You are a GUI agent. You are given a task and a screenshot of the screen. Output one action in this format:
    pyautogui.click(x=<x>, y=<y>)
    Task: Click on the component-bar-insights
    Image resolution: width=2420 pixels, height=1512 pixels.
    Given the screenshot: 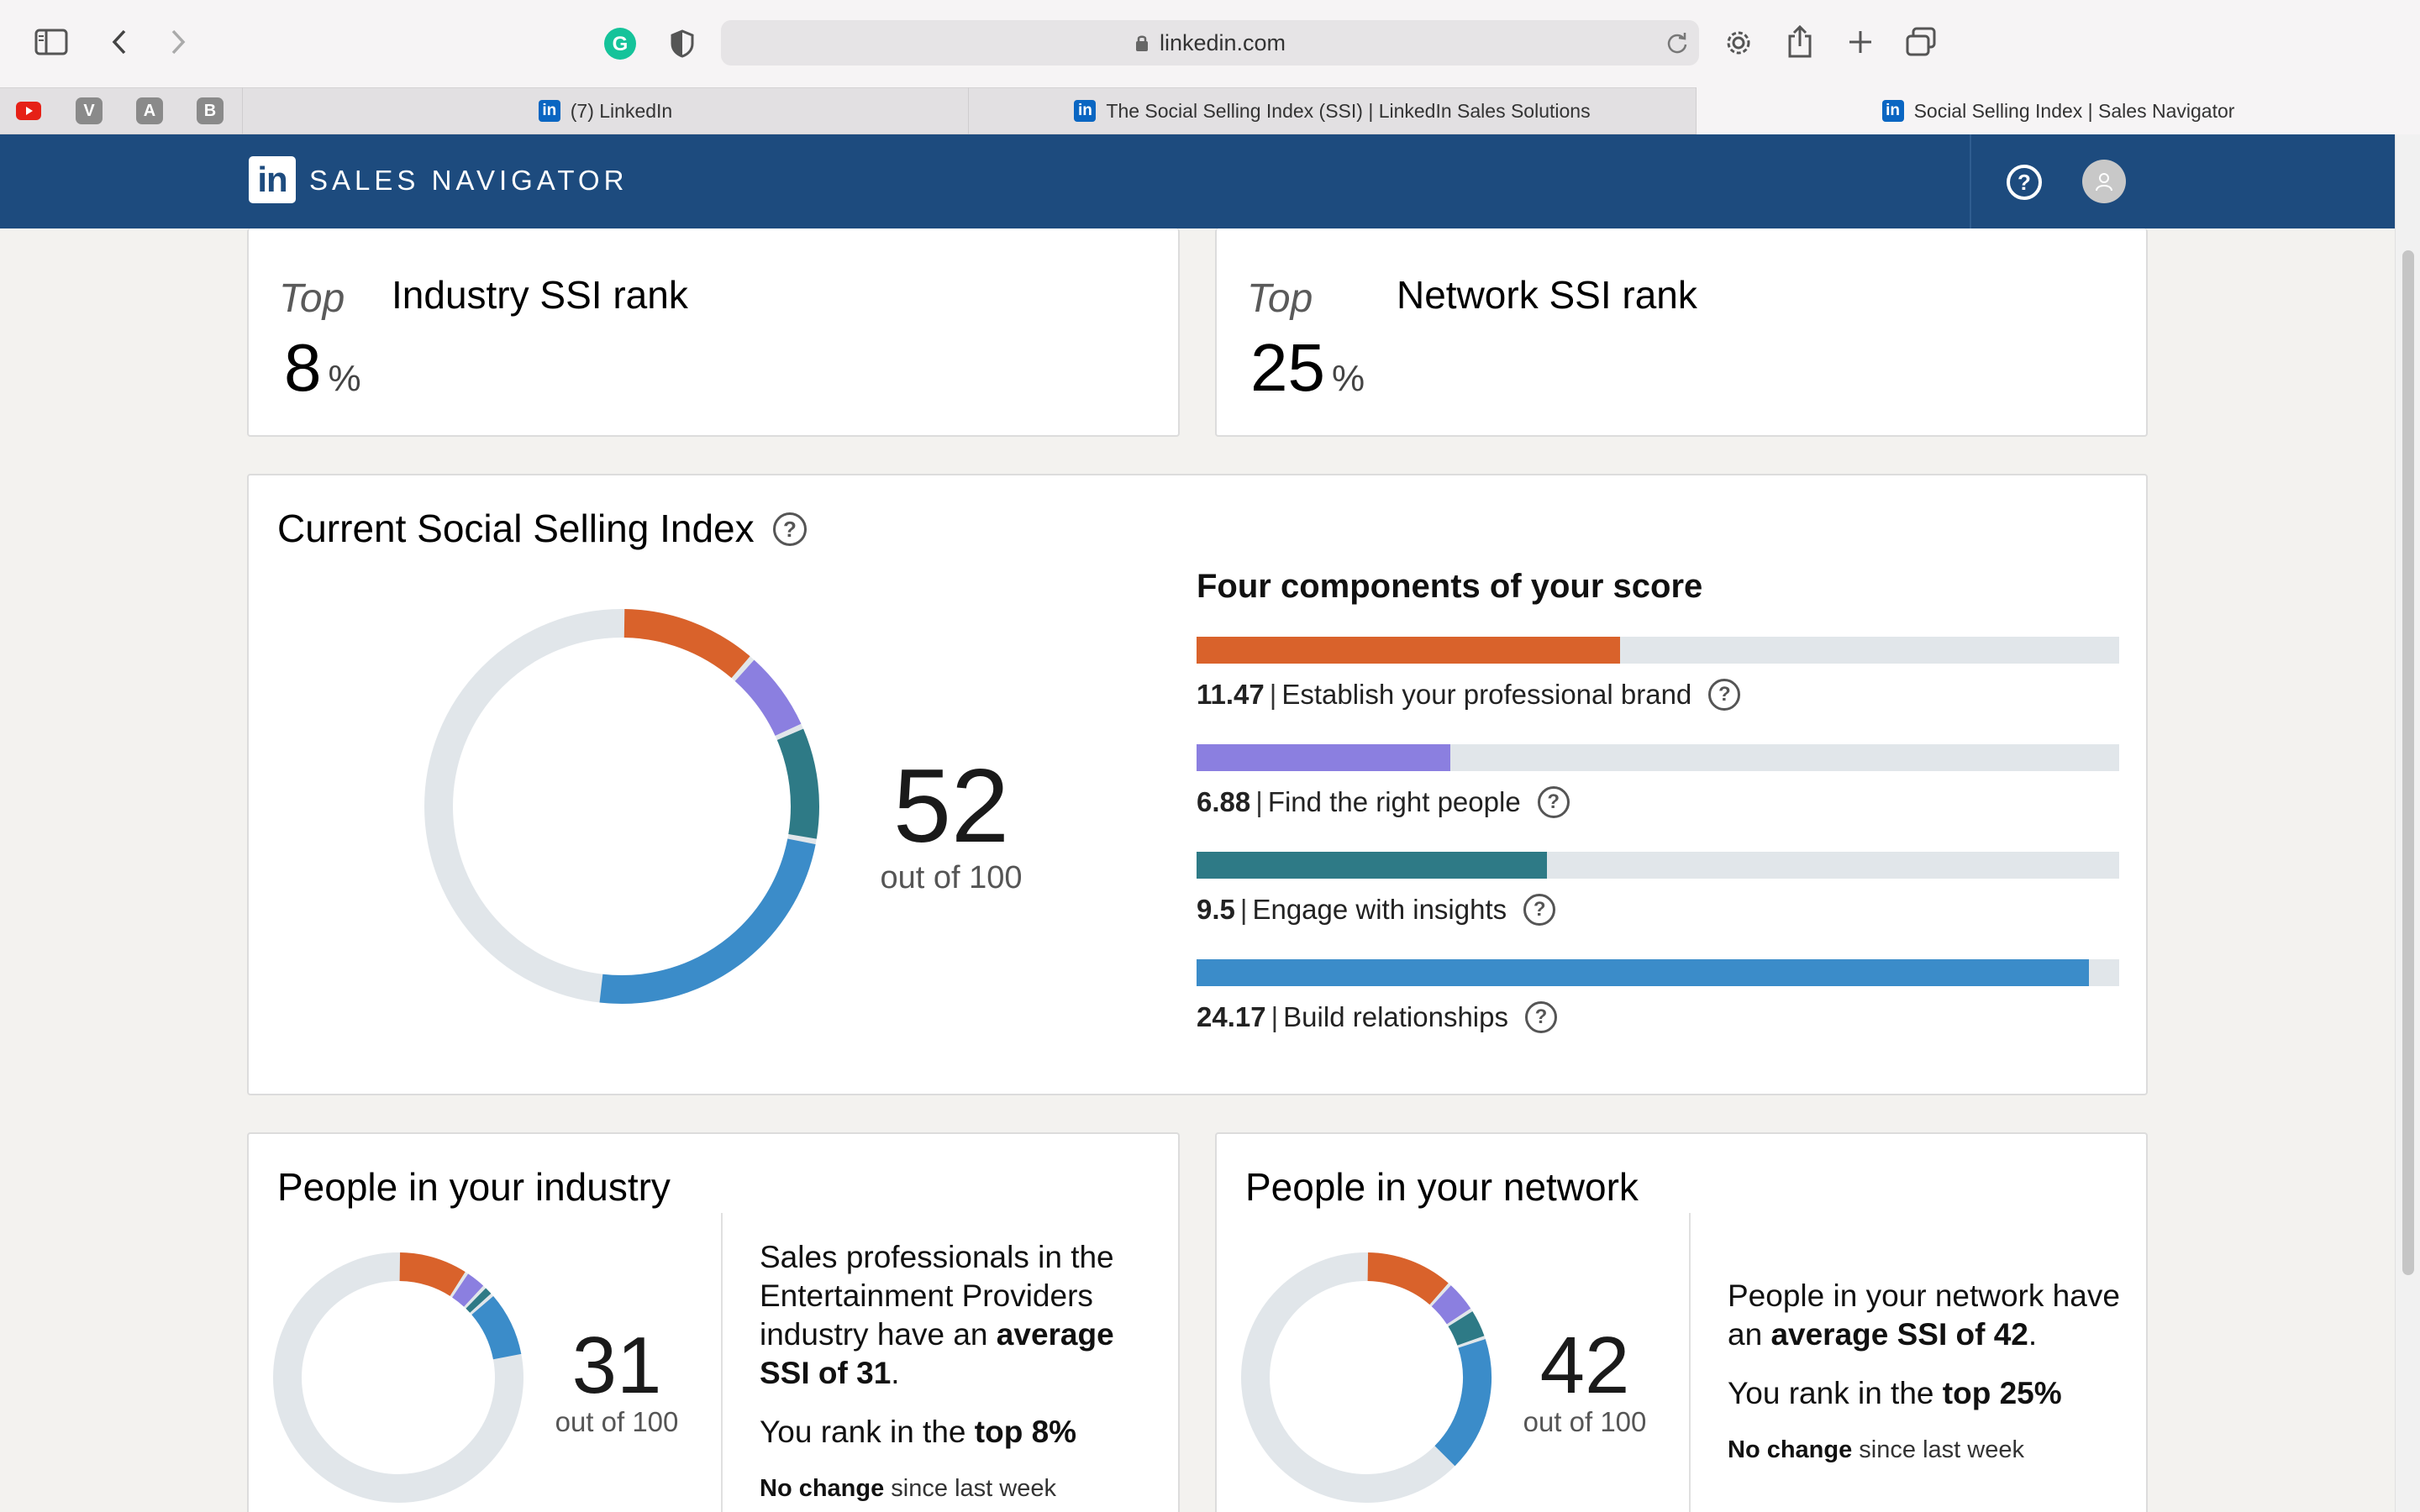 What is the action you would take?
    pyautogui.click(x=1658, y=865)
    